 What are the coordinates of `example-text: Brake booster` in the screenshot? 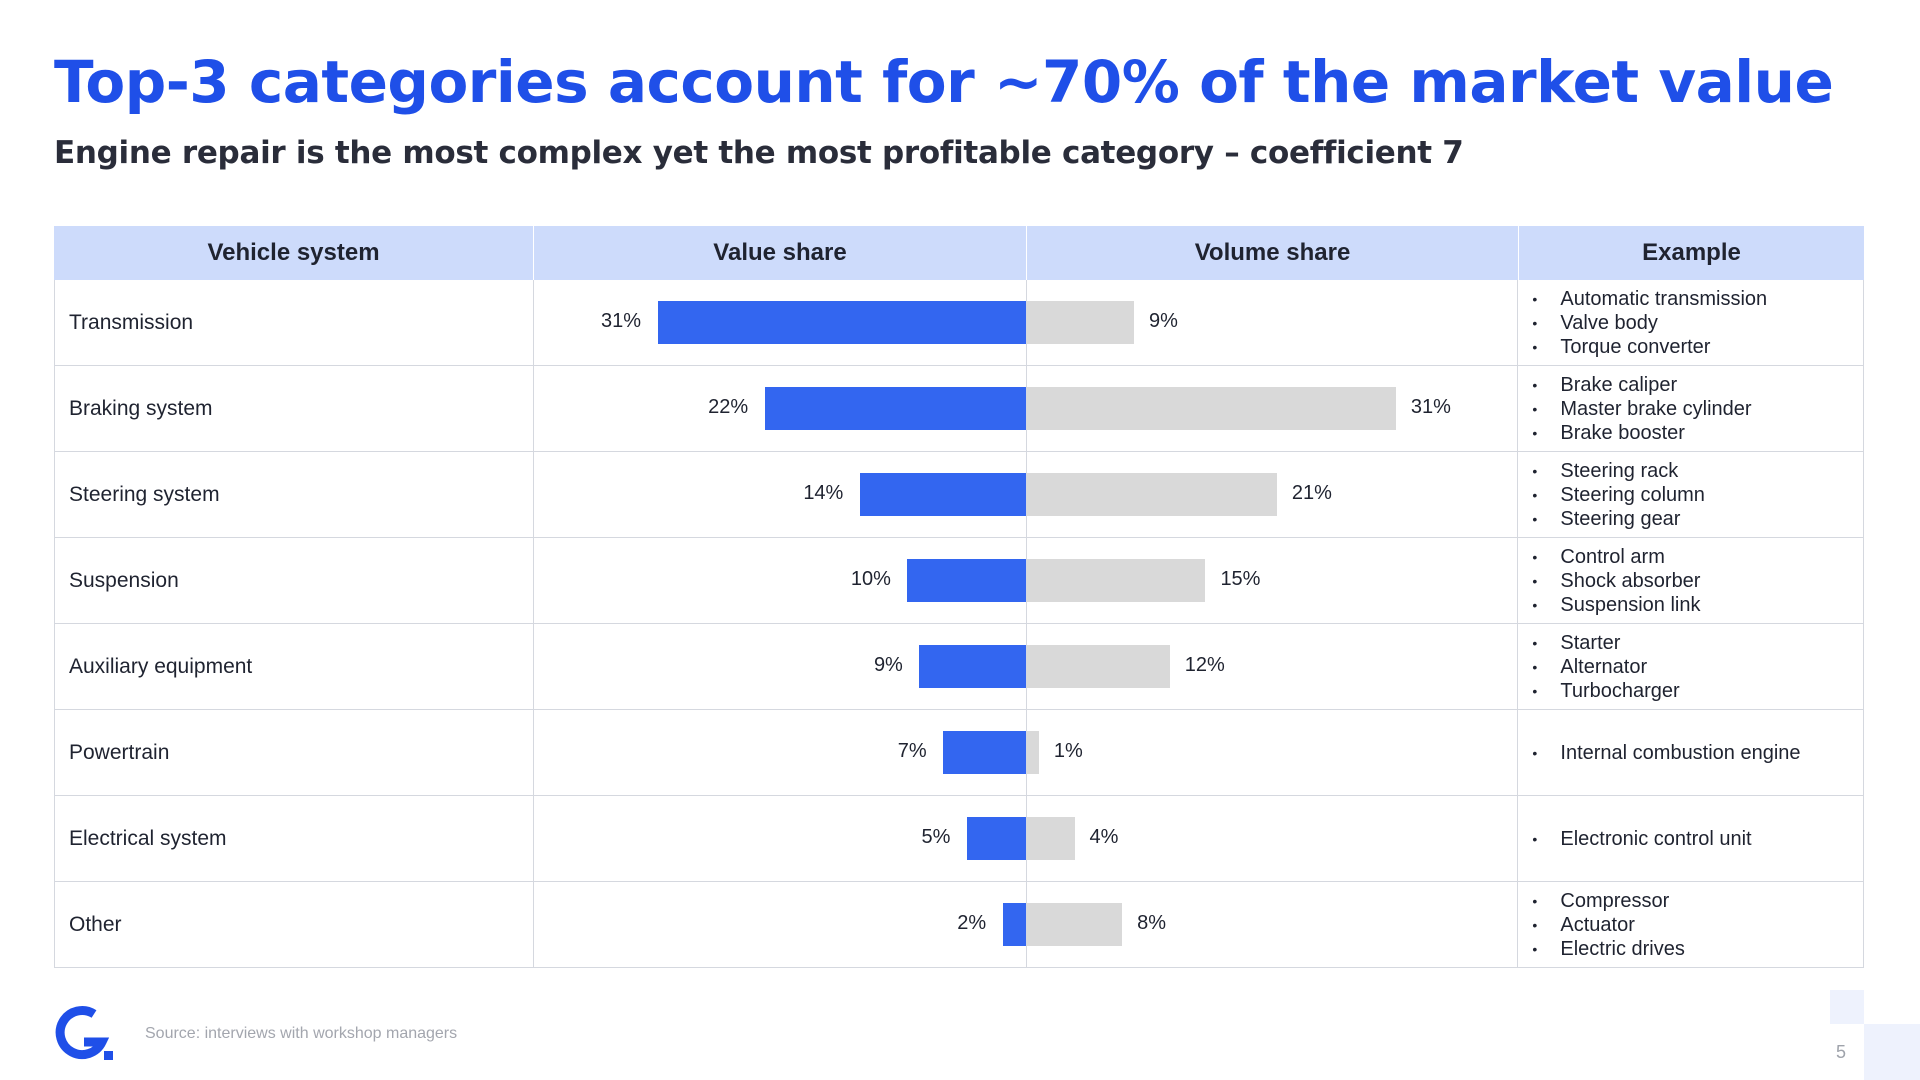 It's located at (1622, 432).